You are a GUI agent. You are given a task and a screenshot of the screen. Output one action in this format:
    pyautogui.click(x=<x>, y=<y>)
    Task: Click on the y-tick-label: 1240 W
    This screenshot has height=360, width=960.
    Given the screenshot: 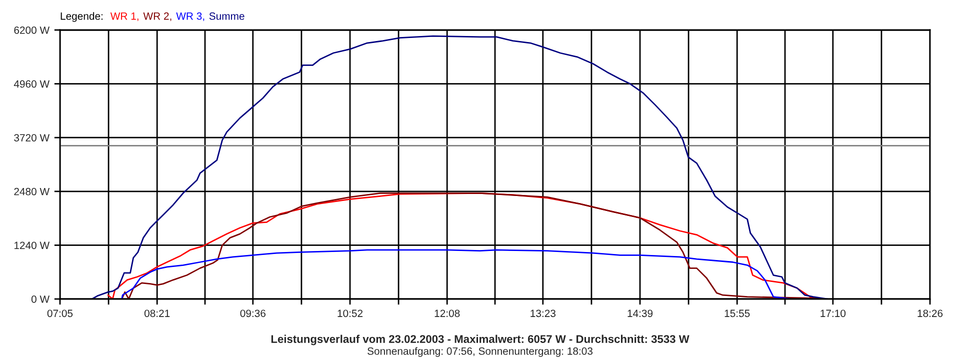 What is the action you would take?
    pyautogui.click(x=32, y=246)
    